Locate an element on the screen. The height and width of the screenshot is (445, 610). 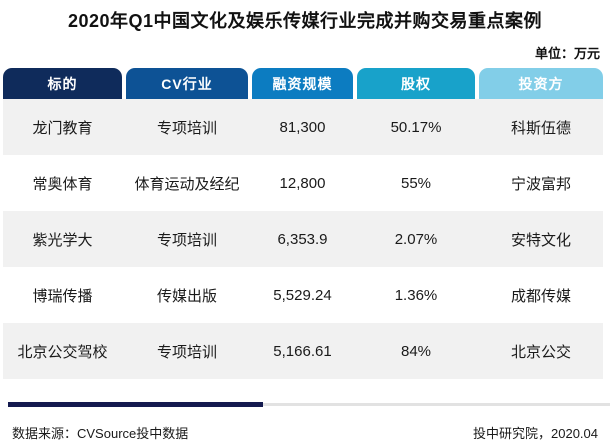
cell-equity: 2.07% is located at coordinates (416, 239).